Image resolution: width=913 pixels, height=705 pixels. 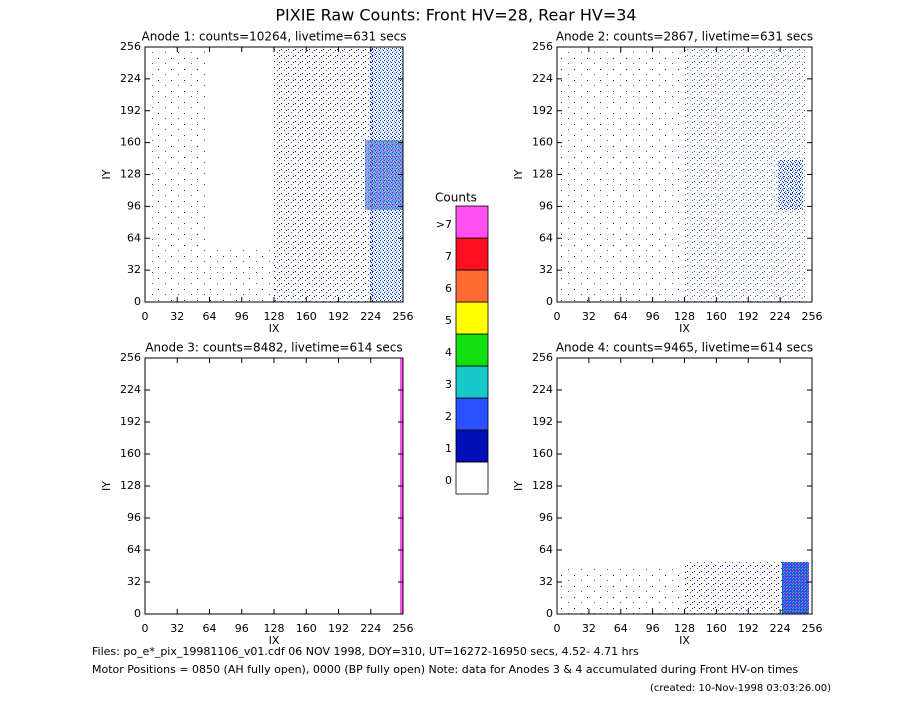 What do you see at coordinates (448, 320) in the screenshot?
I see `colorbar-label: 5` at bounding box center [448, 320].